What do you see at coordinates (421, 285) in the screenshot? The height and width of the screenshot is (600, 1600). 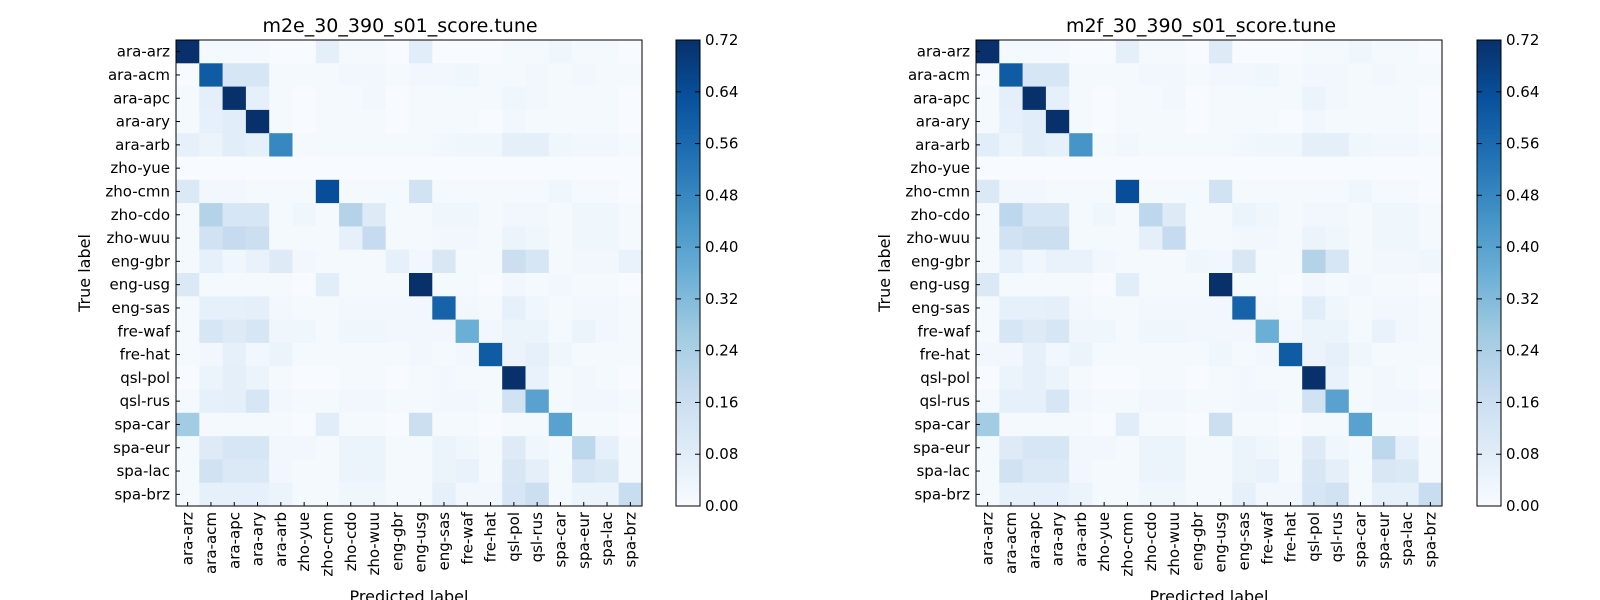 I see `heatmap-cell-eng-usg-eng-usg` at bounding box center [421, 285].